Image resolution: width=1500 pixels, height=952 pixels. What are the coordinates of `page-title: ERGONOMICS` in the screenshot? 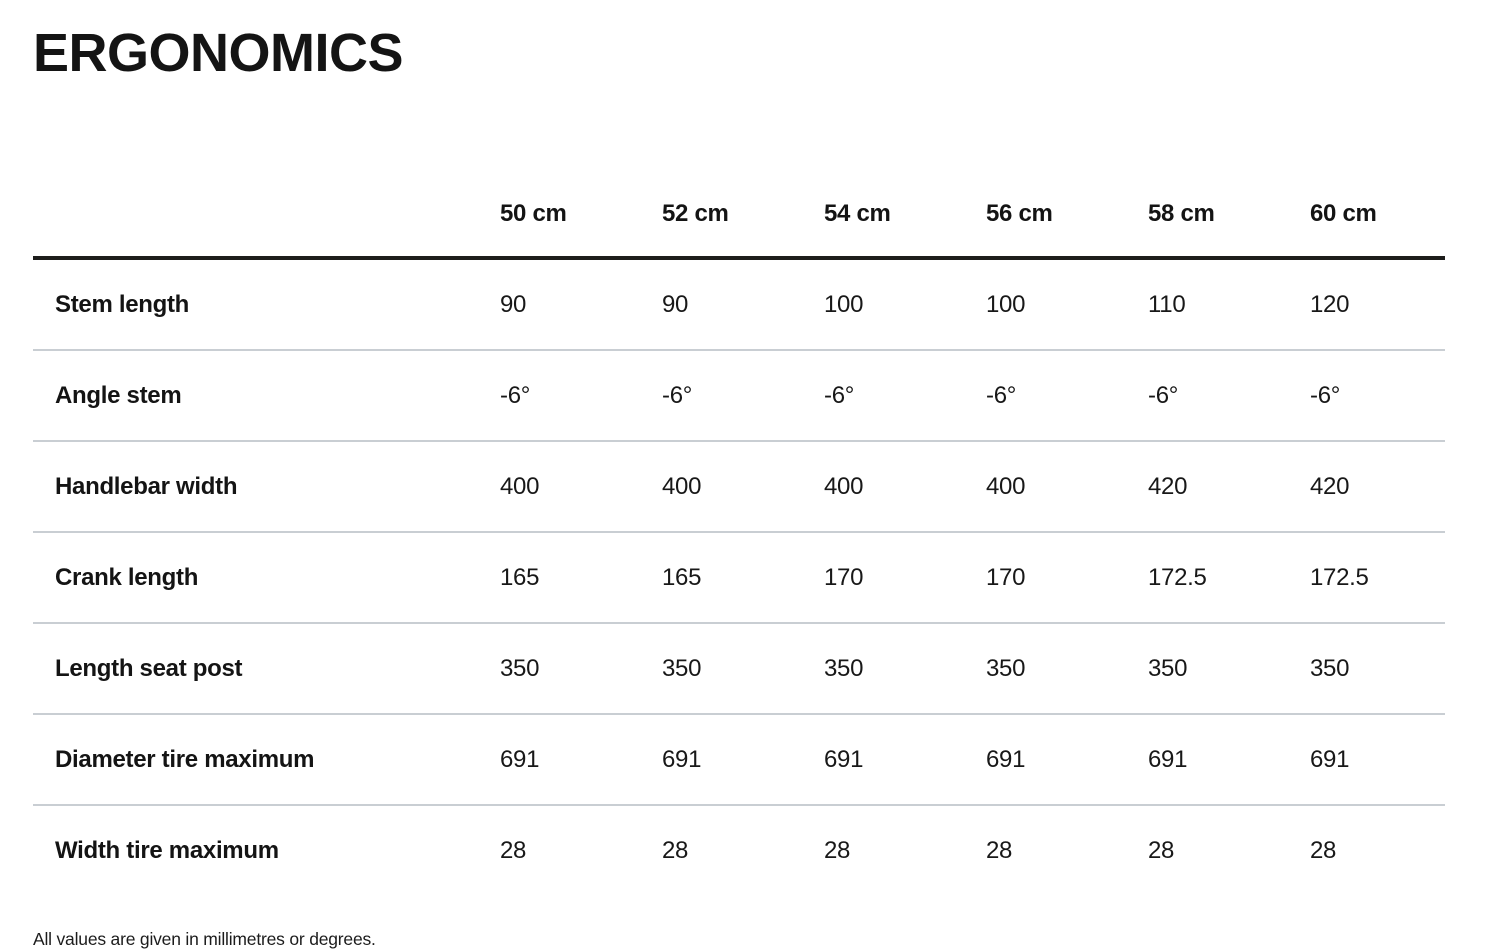 It's located at (218, 53).